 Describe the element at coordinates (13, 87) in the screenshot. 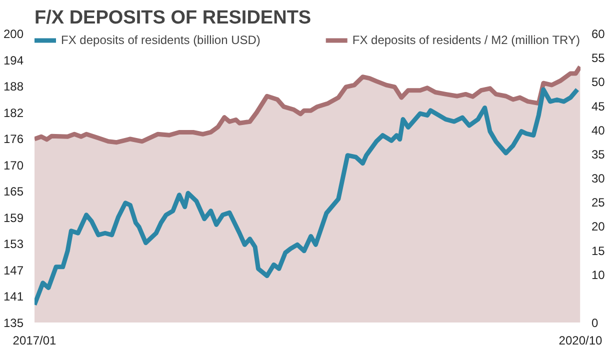

I see `y-tick-label: 188` at that location.